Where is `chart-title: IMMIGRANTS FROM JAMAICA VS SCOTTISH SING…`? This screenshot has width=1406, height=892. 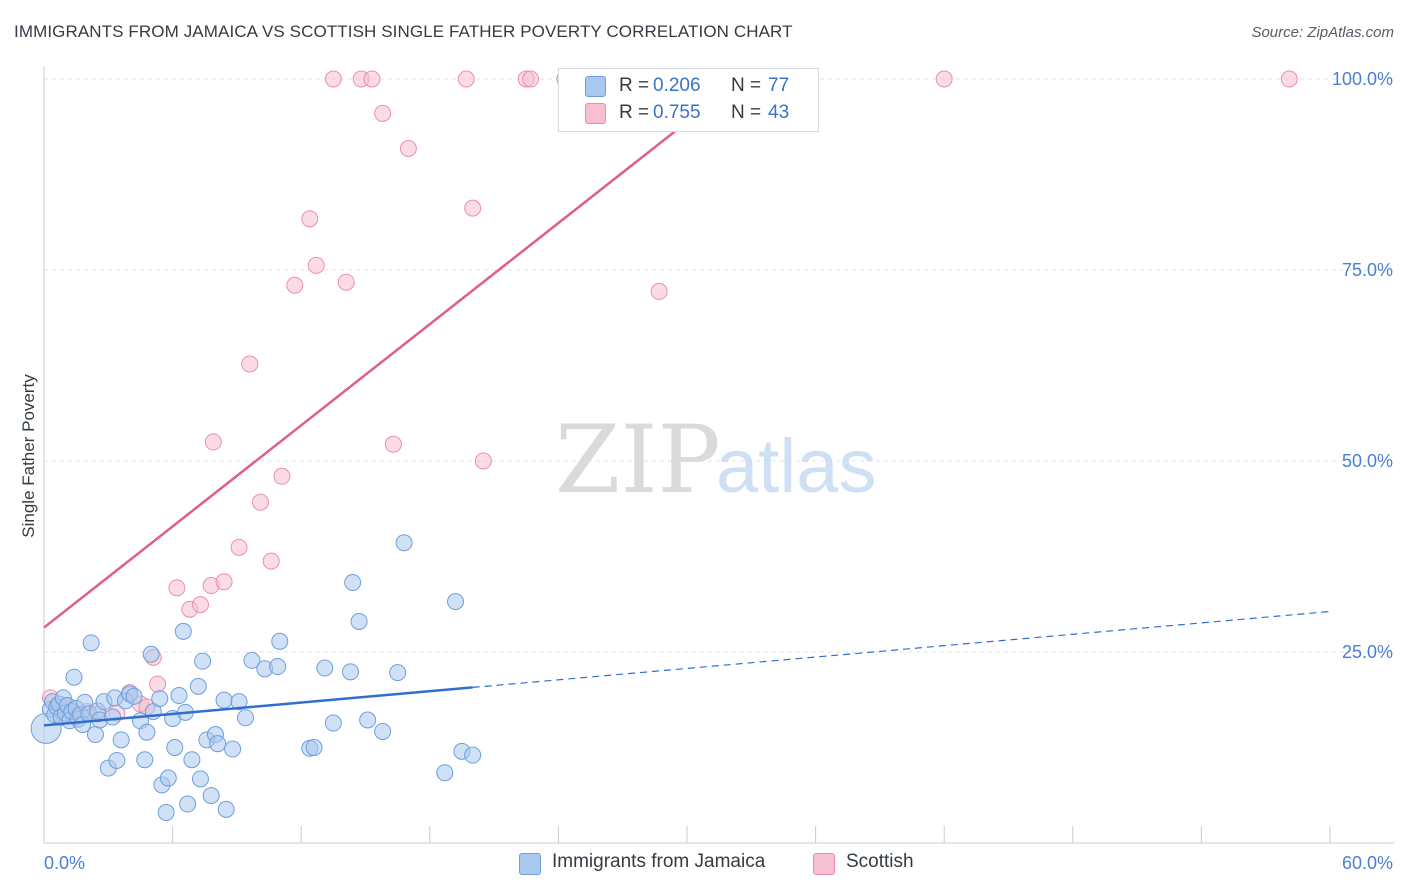
chart-title: IMMIGRANTS FROM JAMAICA VS SCOTTISH SING… is located at coordinates (403, 31).